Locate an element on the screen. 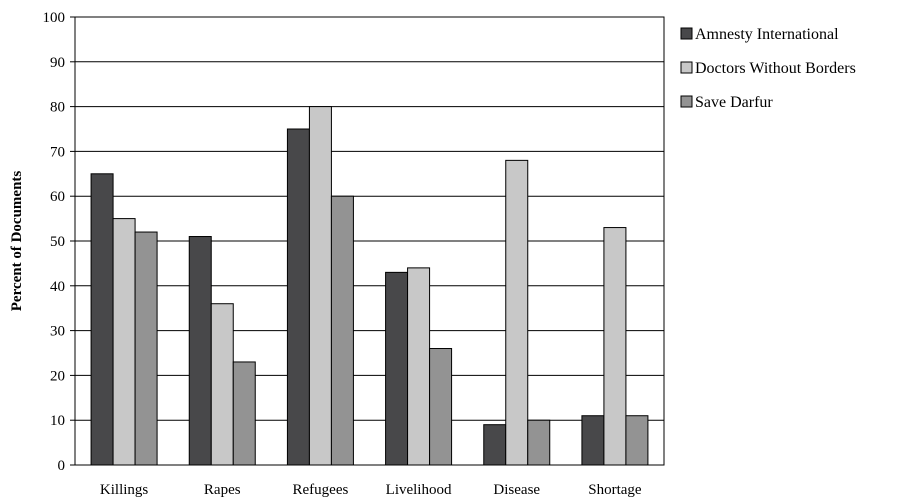 The width and height of the screenshot is (899, 502). y-tick-label: 50 is located at coordinates (57, 242).